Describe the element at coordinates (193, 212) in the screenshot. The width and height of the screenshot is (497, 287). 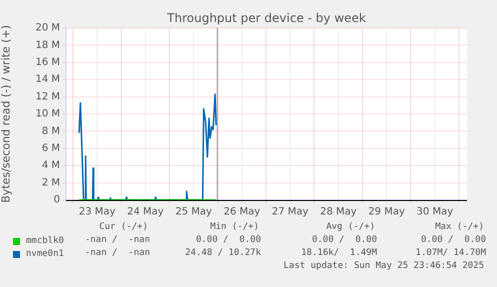
I see `x-tick-label: 25 May` at that location.